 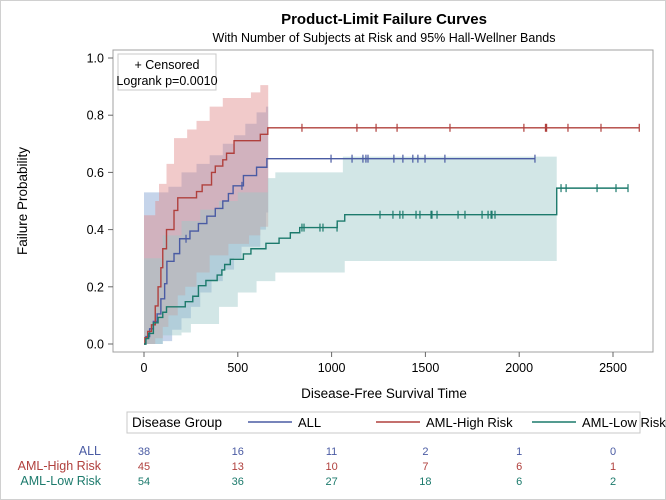 What do you see at coordinates (60, 466) in the screenshot?
I see `at-risk-row-label-aml-high-risk: AML-High Risk` at bounding box center [60, 466].